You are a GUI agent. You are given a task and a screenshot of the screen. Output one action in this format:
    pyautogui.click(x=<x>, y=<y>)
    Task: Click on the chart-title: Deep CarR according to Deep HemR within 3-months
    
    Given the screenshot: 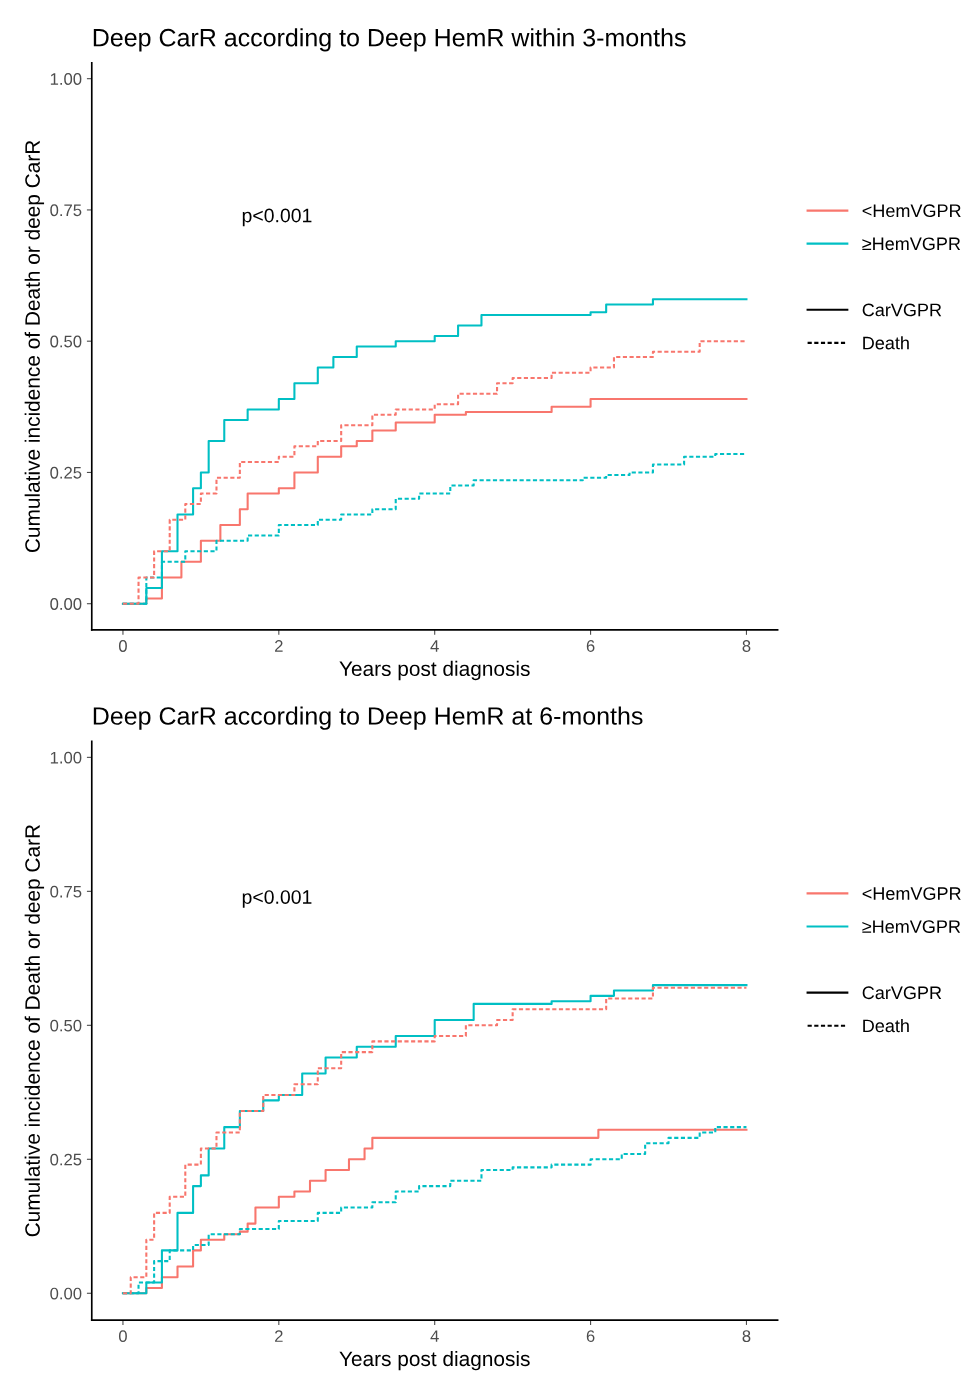 What is the action you would take?
    pyautogui.click(x=389, y=40)
    